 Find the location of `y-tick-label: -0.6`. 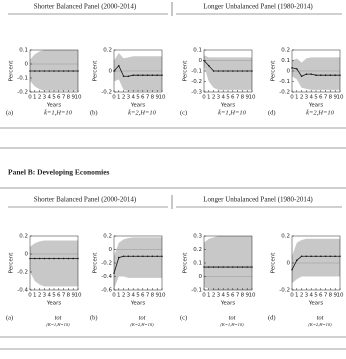

y-tick-label: -0.6 is located at coordinates (106, 291).